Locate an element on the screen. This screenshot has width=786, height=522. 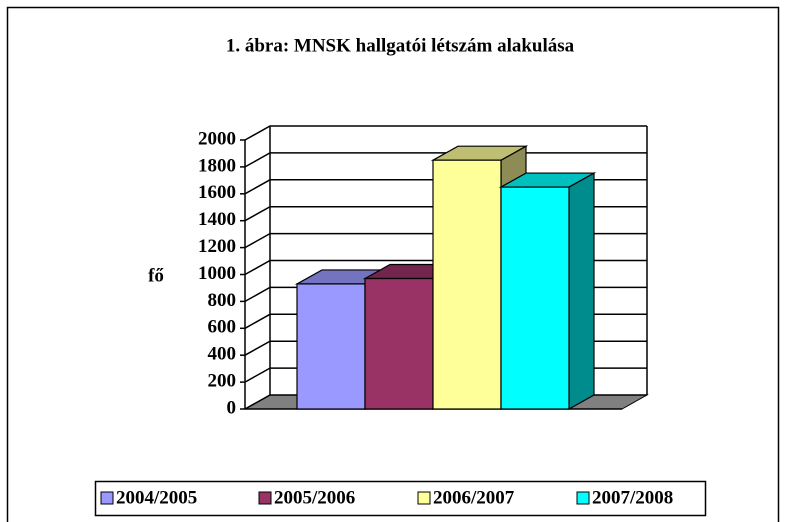
grid-line is located at coordinates (445, 133).